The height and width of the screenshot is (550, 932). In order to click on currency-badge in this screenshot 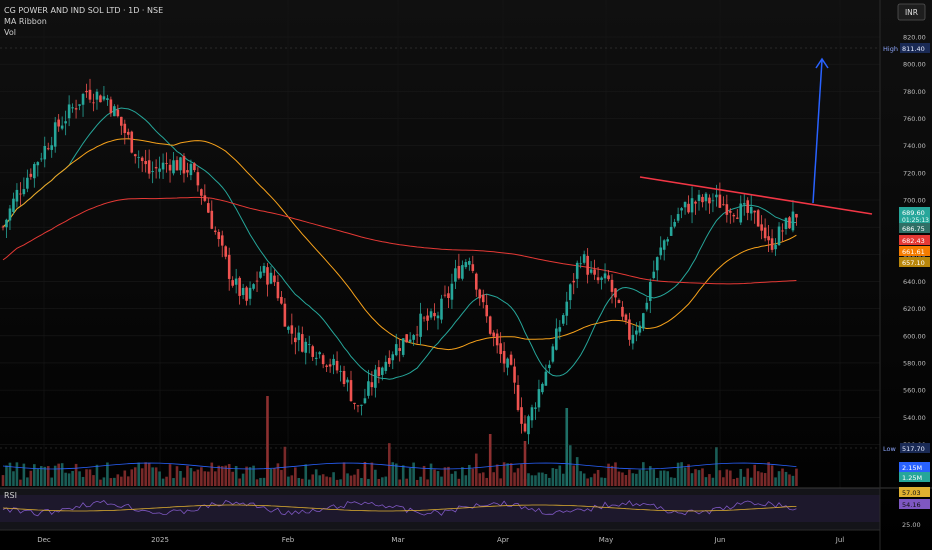, I will do `click(911, 12)`.